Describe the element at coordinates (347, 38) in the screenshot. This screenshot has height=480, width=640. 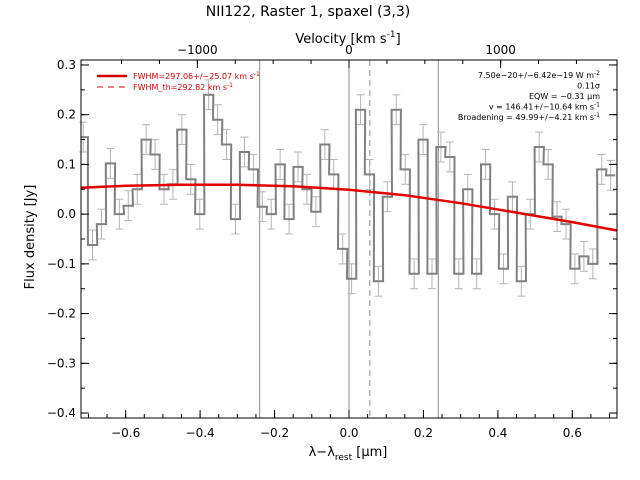
I see `top-axis-label: Velocity [km s-1]` at that location.